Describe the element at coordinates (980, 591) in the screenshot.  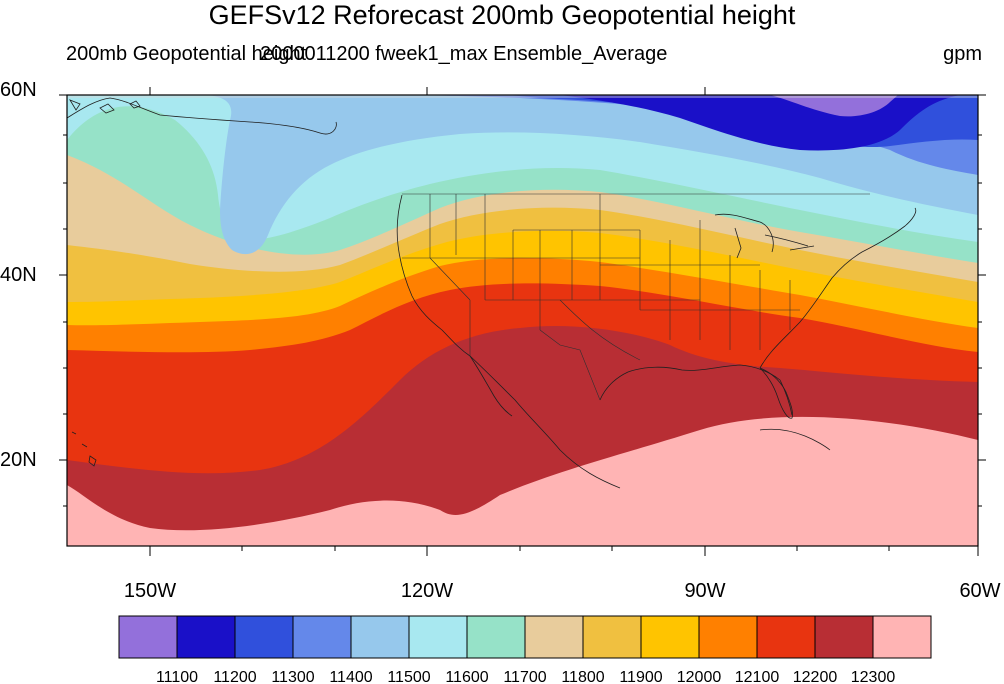
I see `lon-label-60w: 60W` at that location.